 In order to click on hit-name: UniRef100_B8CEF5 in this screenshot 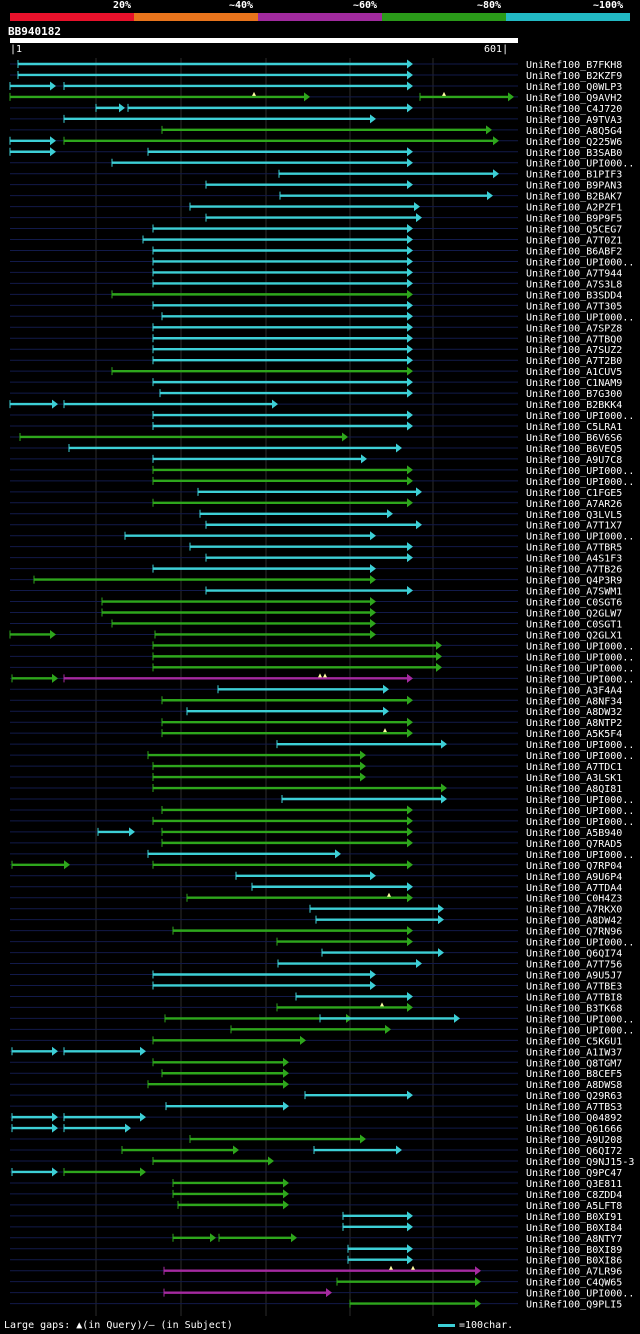, I will do `click(574, 1074)`.